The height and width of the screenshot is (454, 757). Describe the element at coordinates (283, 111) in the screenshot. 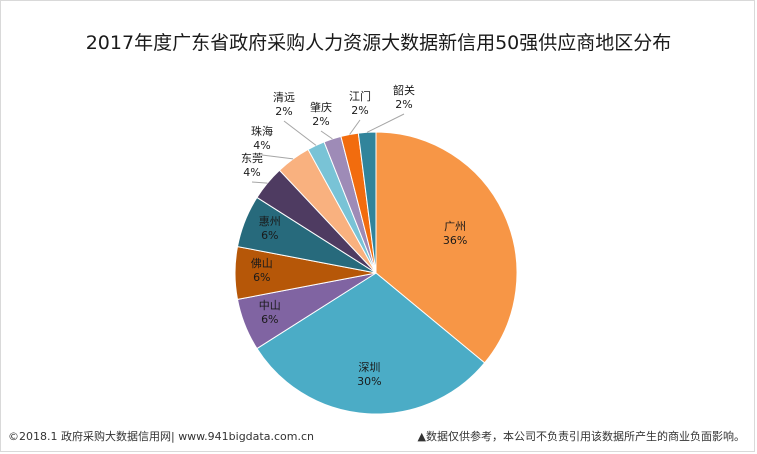

I see `slice-pct-7: 2%` at that location.